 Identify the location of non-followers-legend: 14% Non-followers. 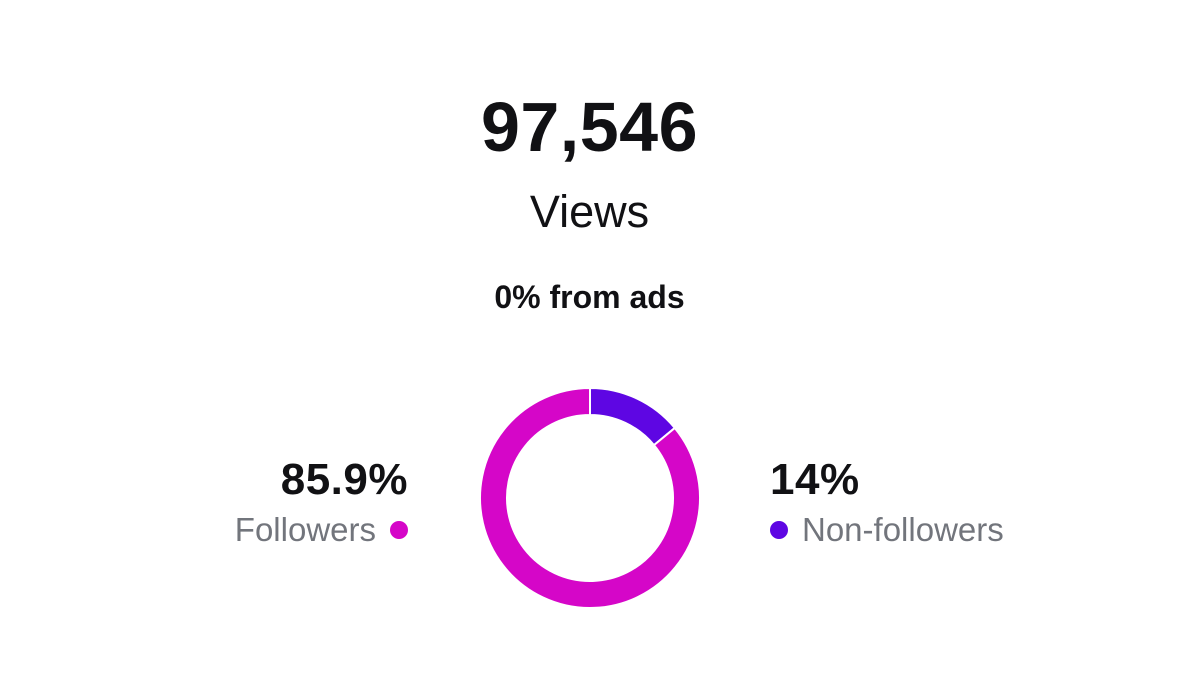
(887, 502).